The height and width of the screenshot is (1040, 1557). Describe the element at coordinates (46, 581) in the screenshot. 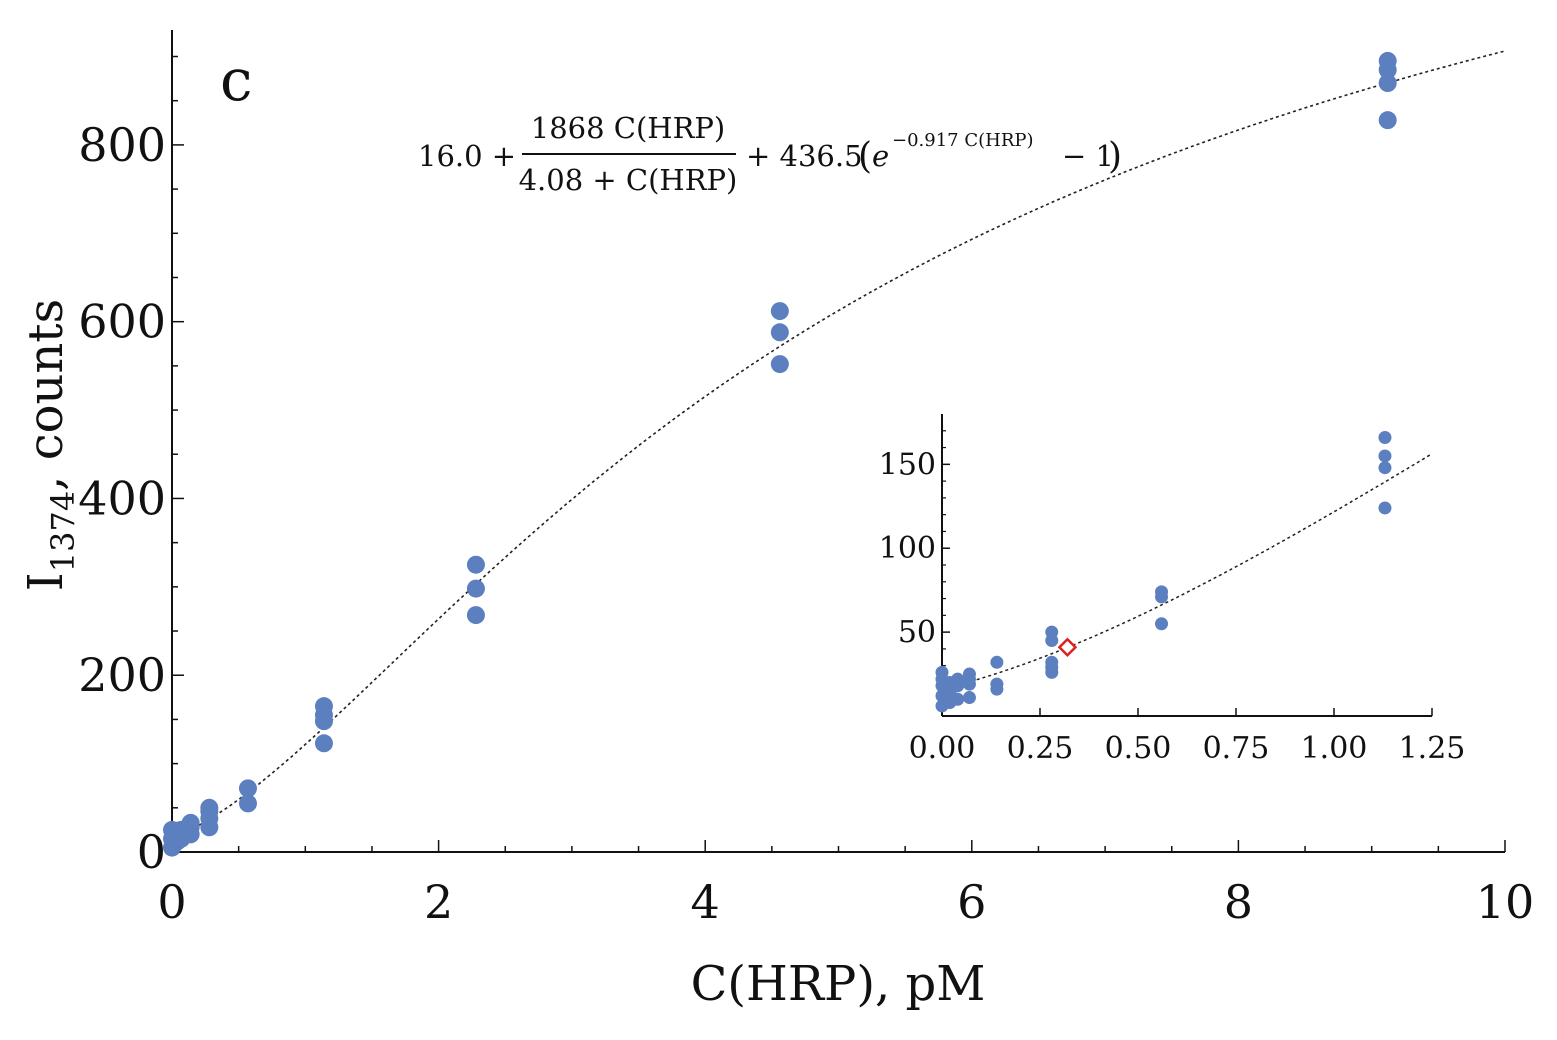

I see `y-axis-title-main: I` at that location.